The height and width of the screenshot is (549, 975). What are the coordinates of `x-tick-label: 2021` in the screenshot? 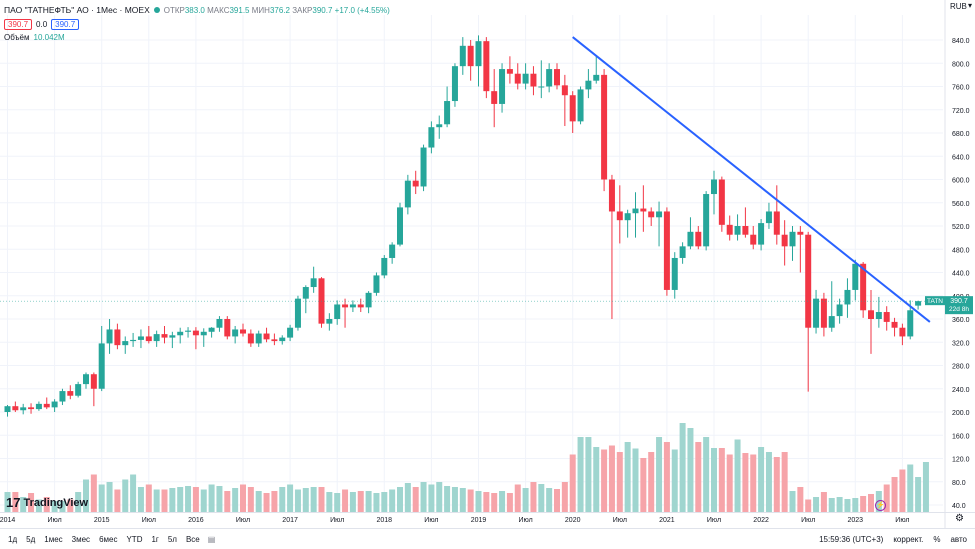 It's located at (667, 520).